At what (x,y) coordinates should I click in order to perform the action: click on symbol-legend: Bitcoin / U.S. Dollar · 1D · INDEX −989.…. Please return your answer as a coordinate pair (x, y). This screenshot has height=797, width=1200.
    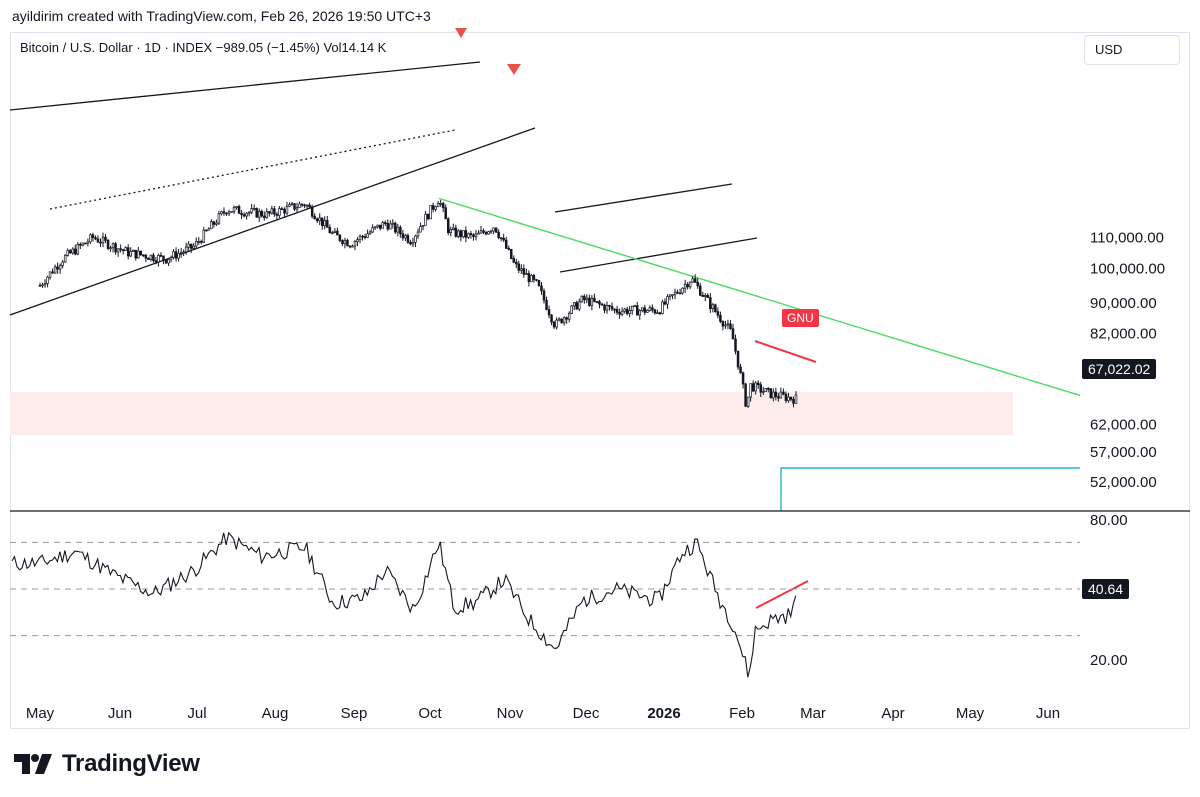
    Looking at the image, I should click on (203, 47).